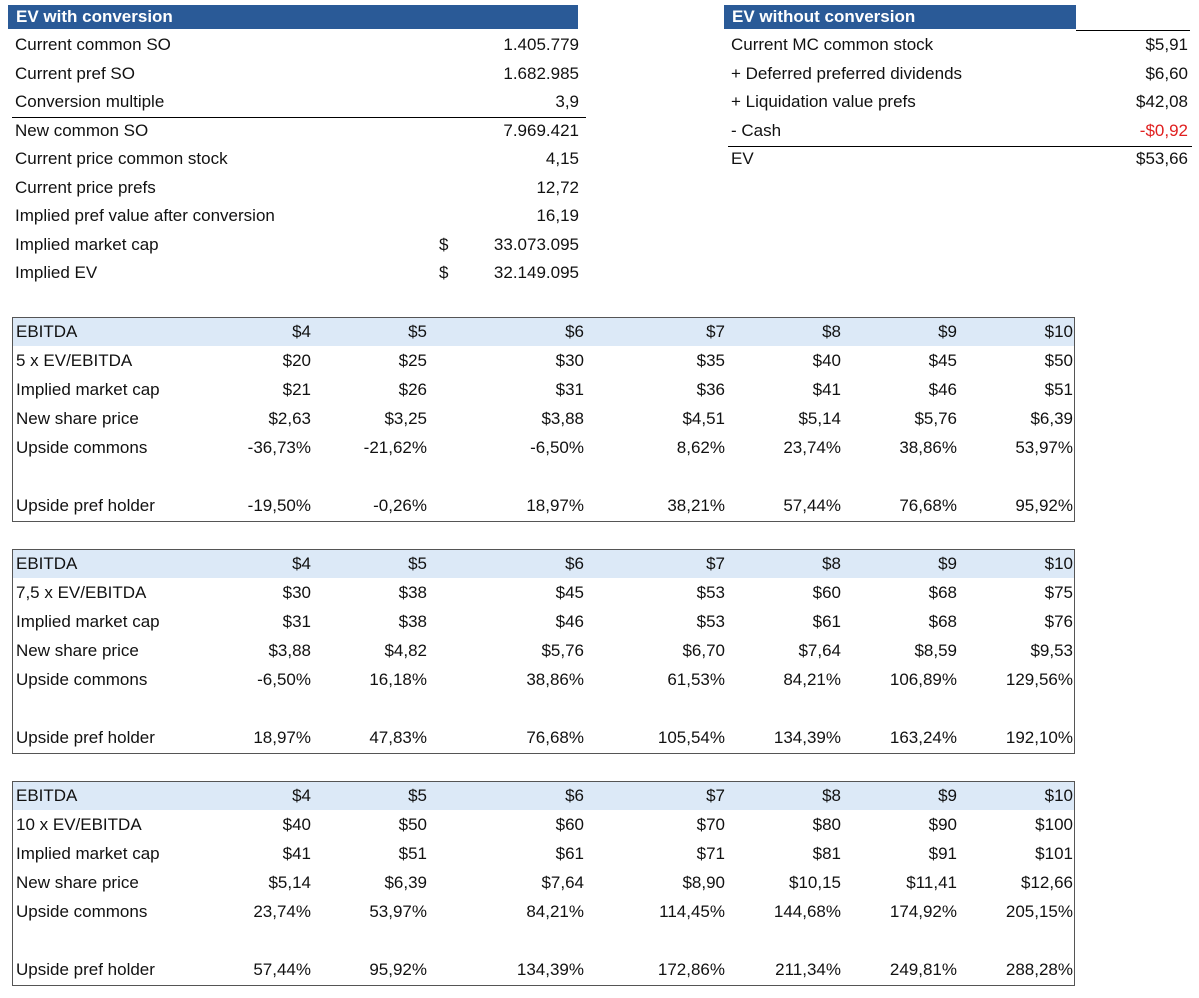  What do you see at coordinates (715, 563) in the screenshot?
I see `table-cell: $7` at bounding box center [715, 563].